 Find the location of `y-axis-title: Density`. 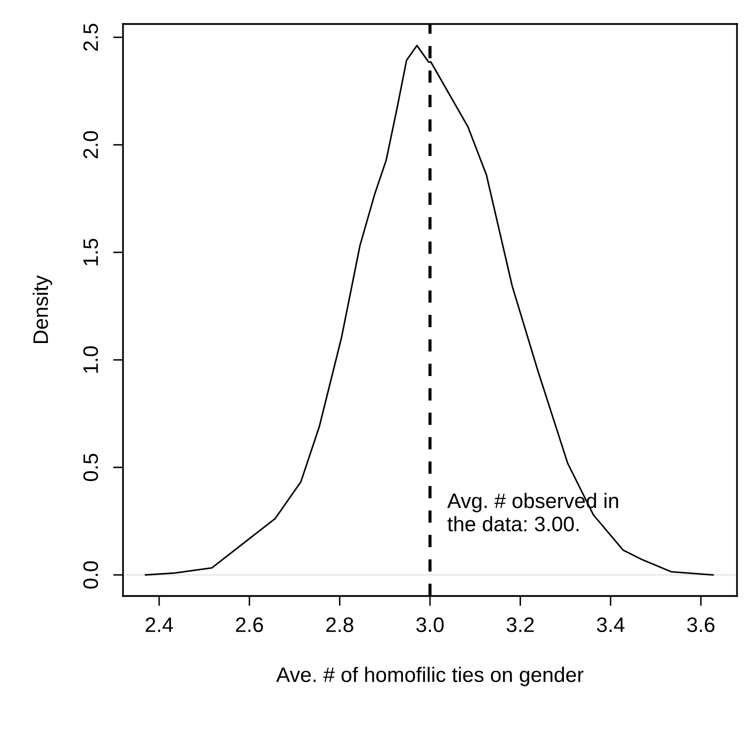

y-axis-title: Density is located at coordinates (42, 309).